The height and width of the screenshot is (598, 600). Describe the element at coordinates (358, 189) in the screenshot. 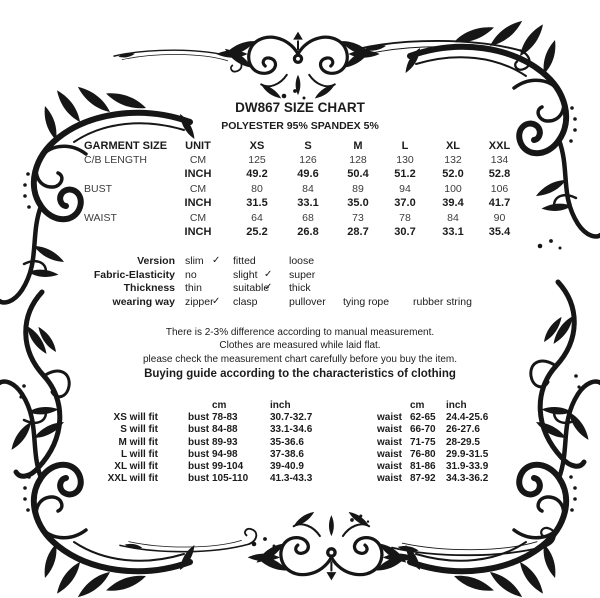

I see `table-cell: 89` at that location.